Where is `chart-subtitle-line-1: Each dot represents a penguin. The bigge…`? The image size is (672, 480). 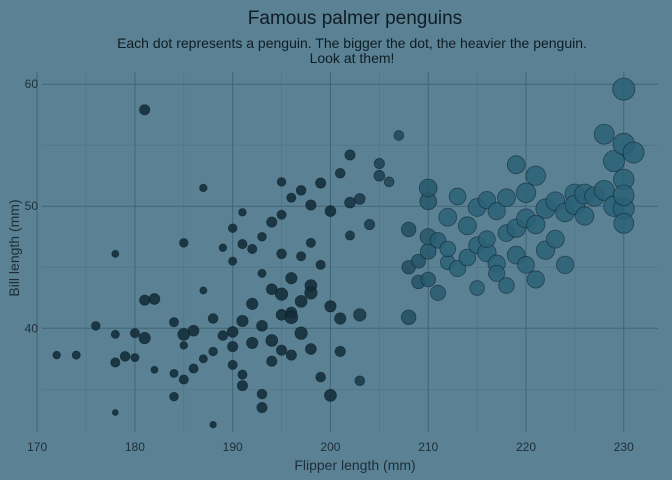 chart-subtitle-line-1: Each dot represents a penguin. The bigge… is located at coordinates (352, 43).